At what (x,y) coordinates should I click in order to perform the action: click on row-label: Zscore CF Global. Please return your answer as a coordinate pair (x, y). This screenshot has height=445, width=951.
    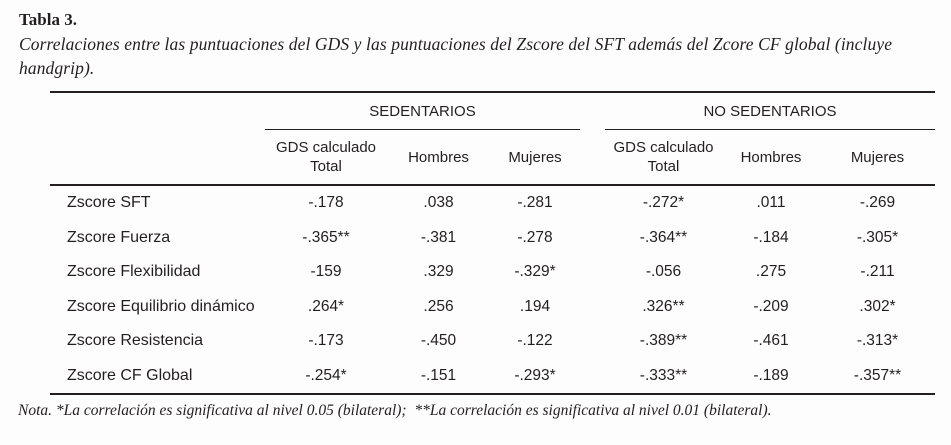
    Looking at the image, I should click on (157, 376).